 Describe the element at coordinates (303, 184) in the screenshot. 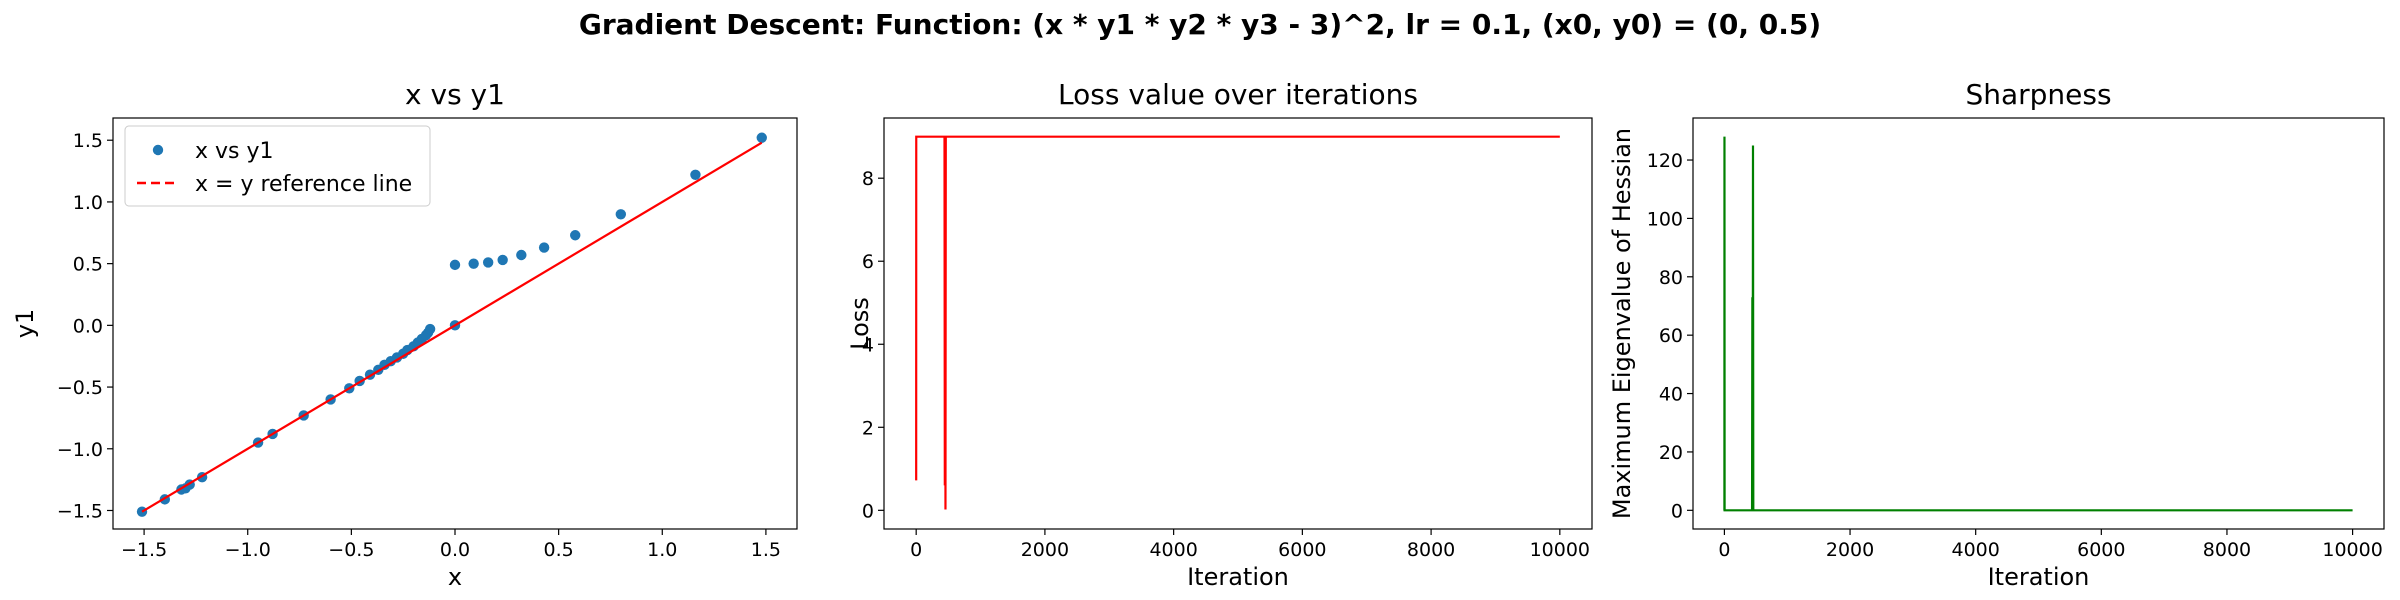

I see `legend-label: x = y reference line` at that location.